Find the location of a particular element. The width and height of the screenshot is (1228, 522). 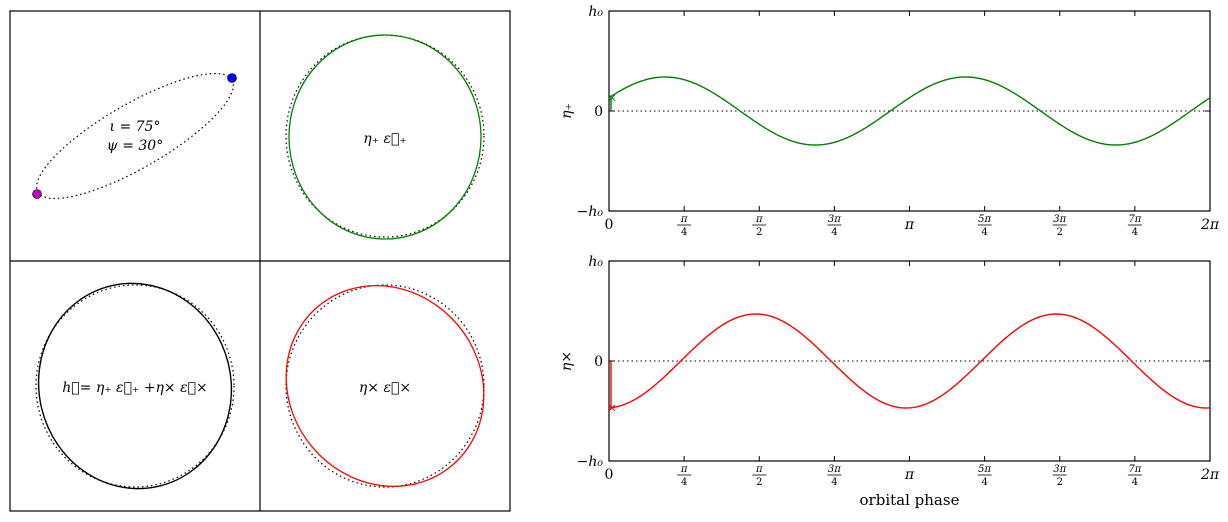

total-deformed-ring is located at coordinates (135, 386).